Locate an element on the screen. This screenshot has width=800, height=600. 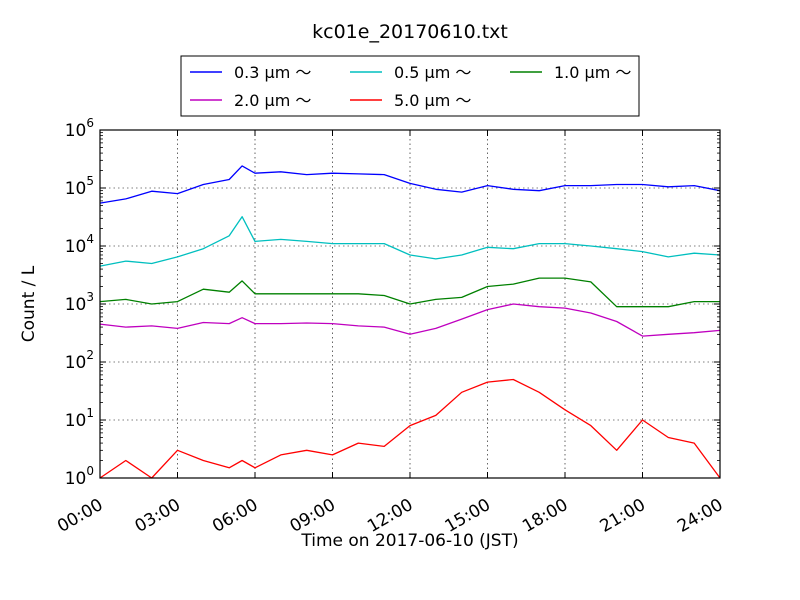
y-tick-label: 10⁵ is located at coordinates (79, 186).